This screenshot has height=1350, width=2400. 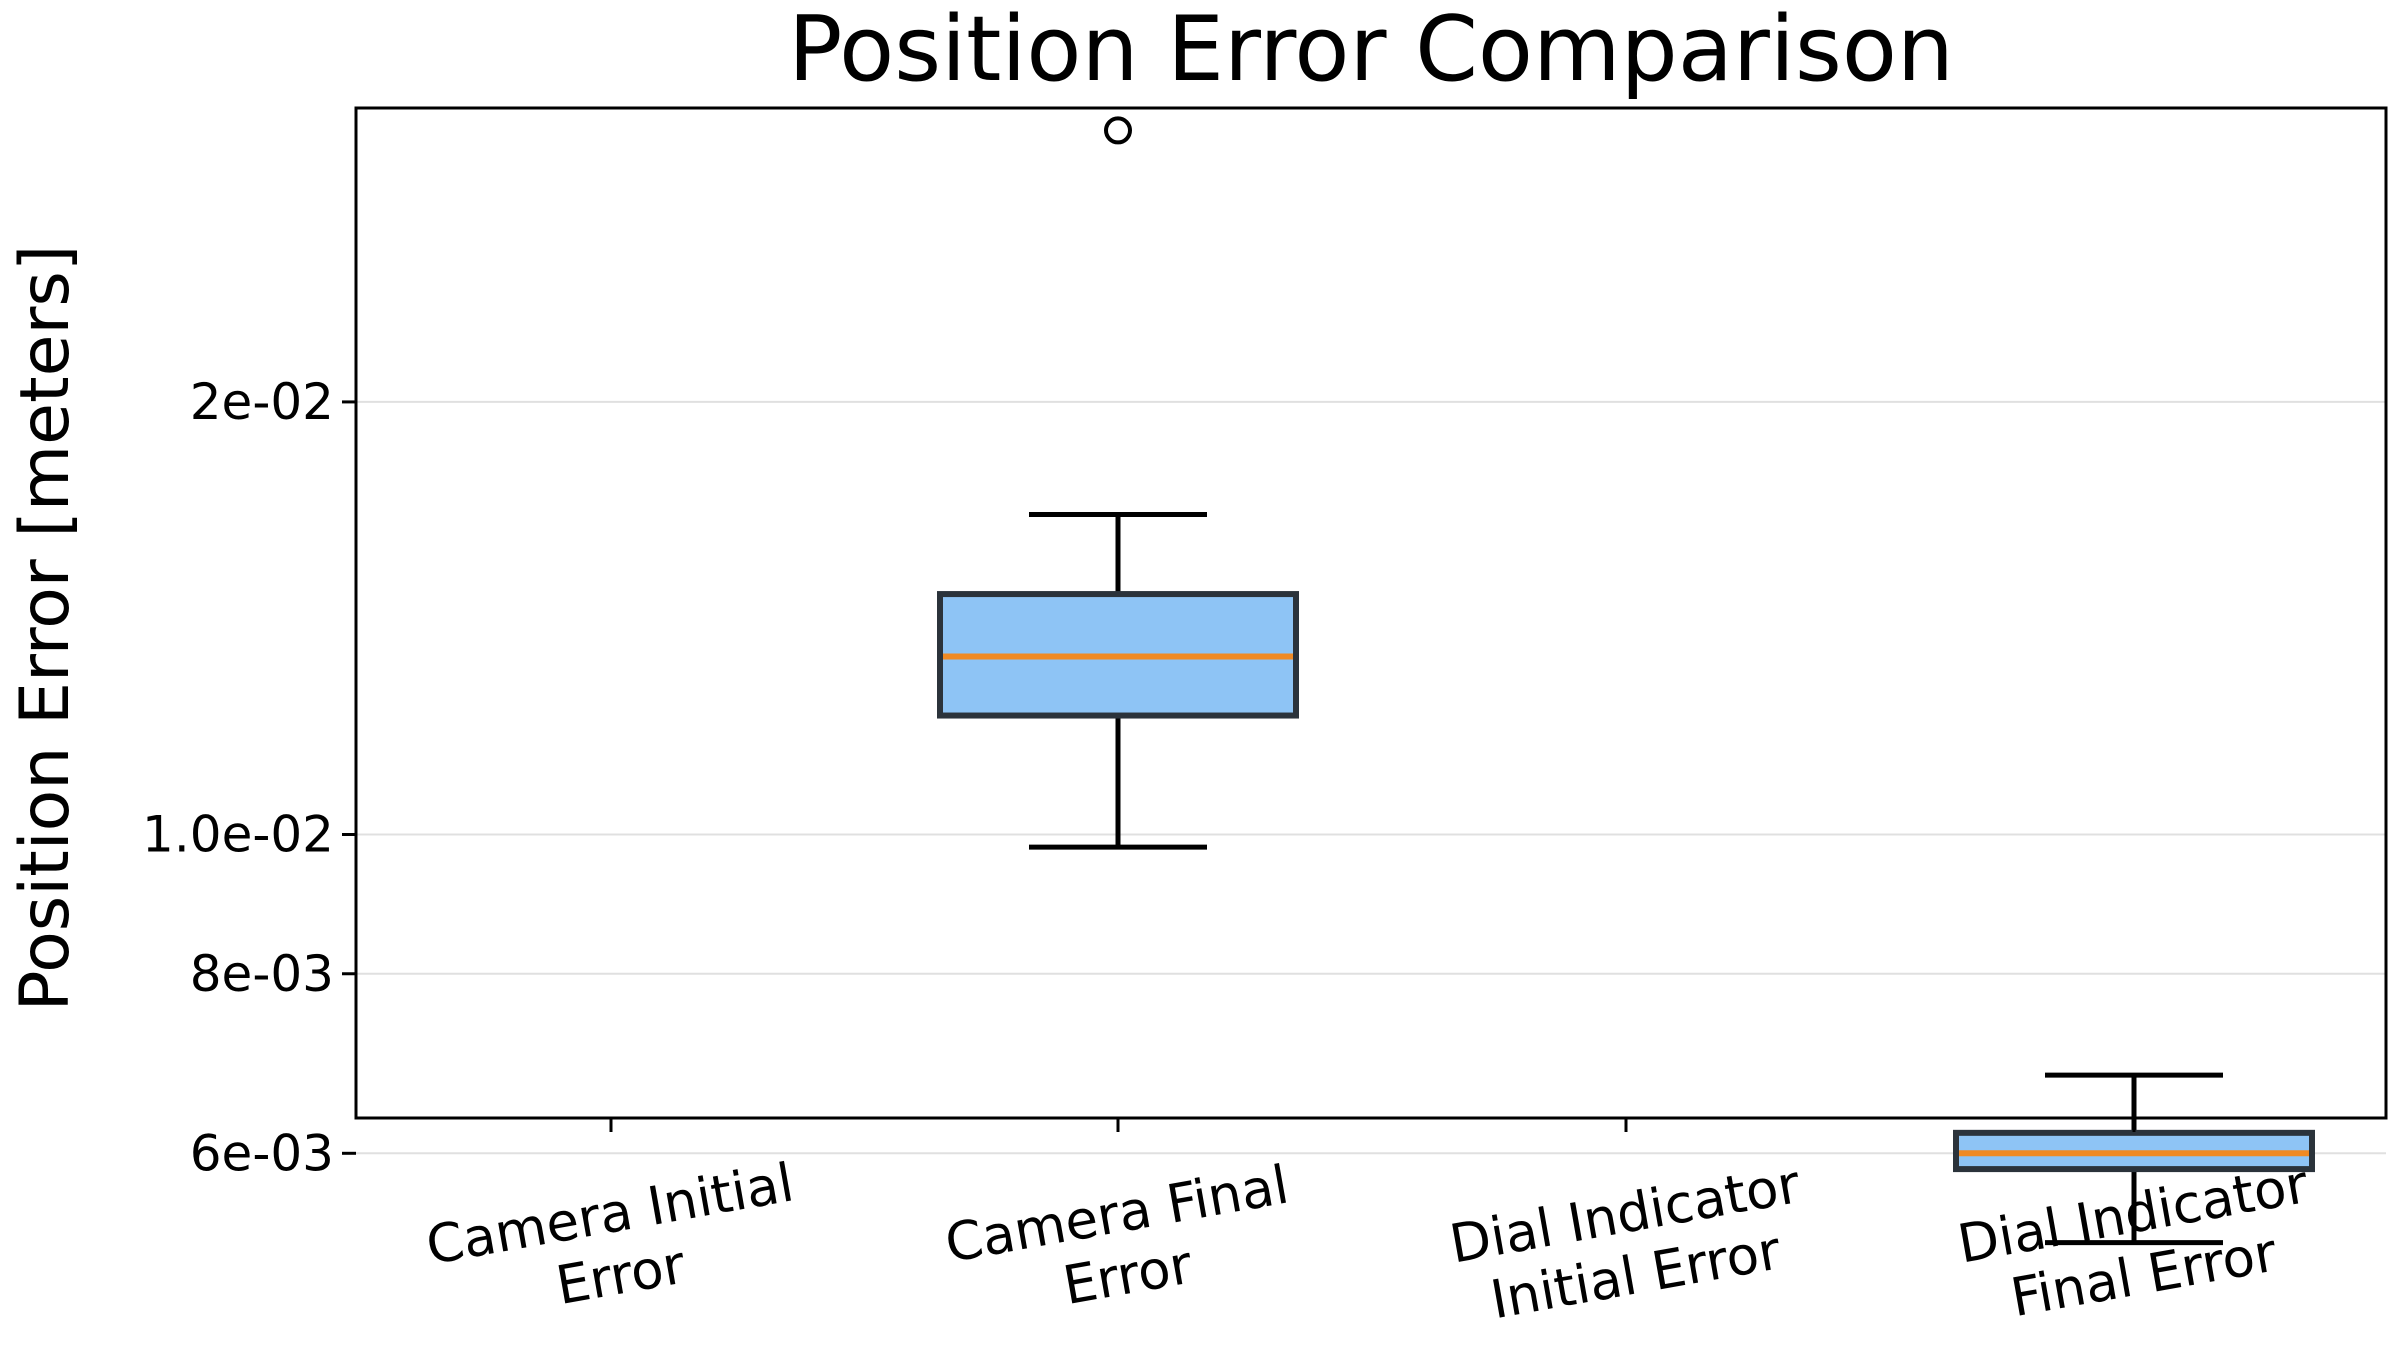 What do you see at coordinates (262, 402) in the screenshot?
I see `y-tick-label: 2e-02` at bounding box center [262, 402].